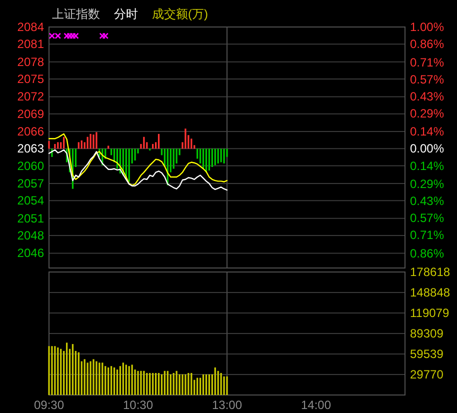 The height and width of the screenshot is (413, 457). Describe the element at coordinates (76, 14) in the screenshot. I see `chart-title: 上证指数` at that location.